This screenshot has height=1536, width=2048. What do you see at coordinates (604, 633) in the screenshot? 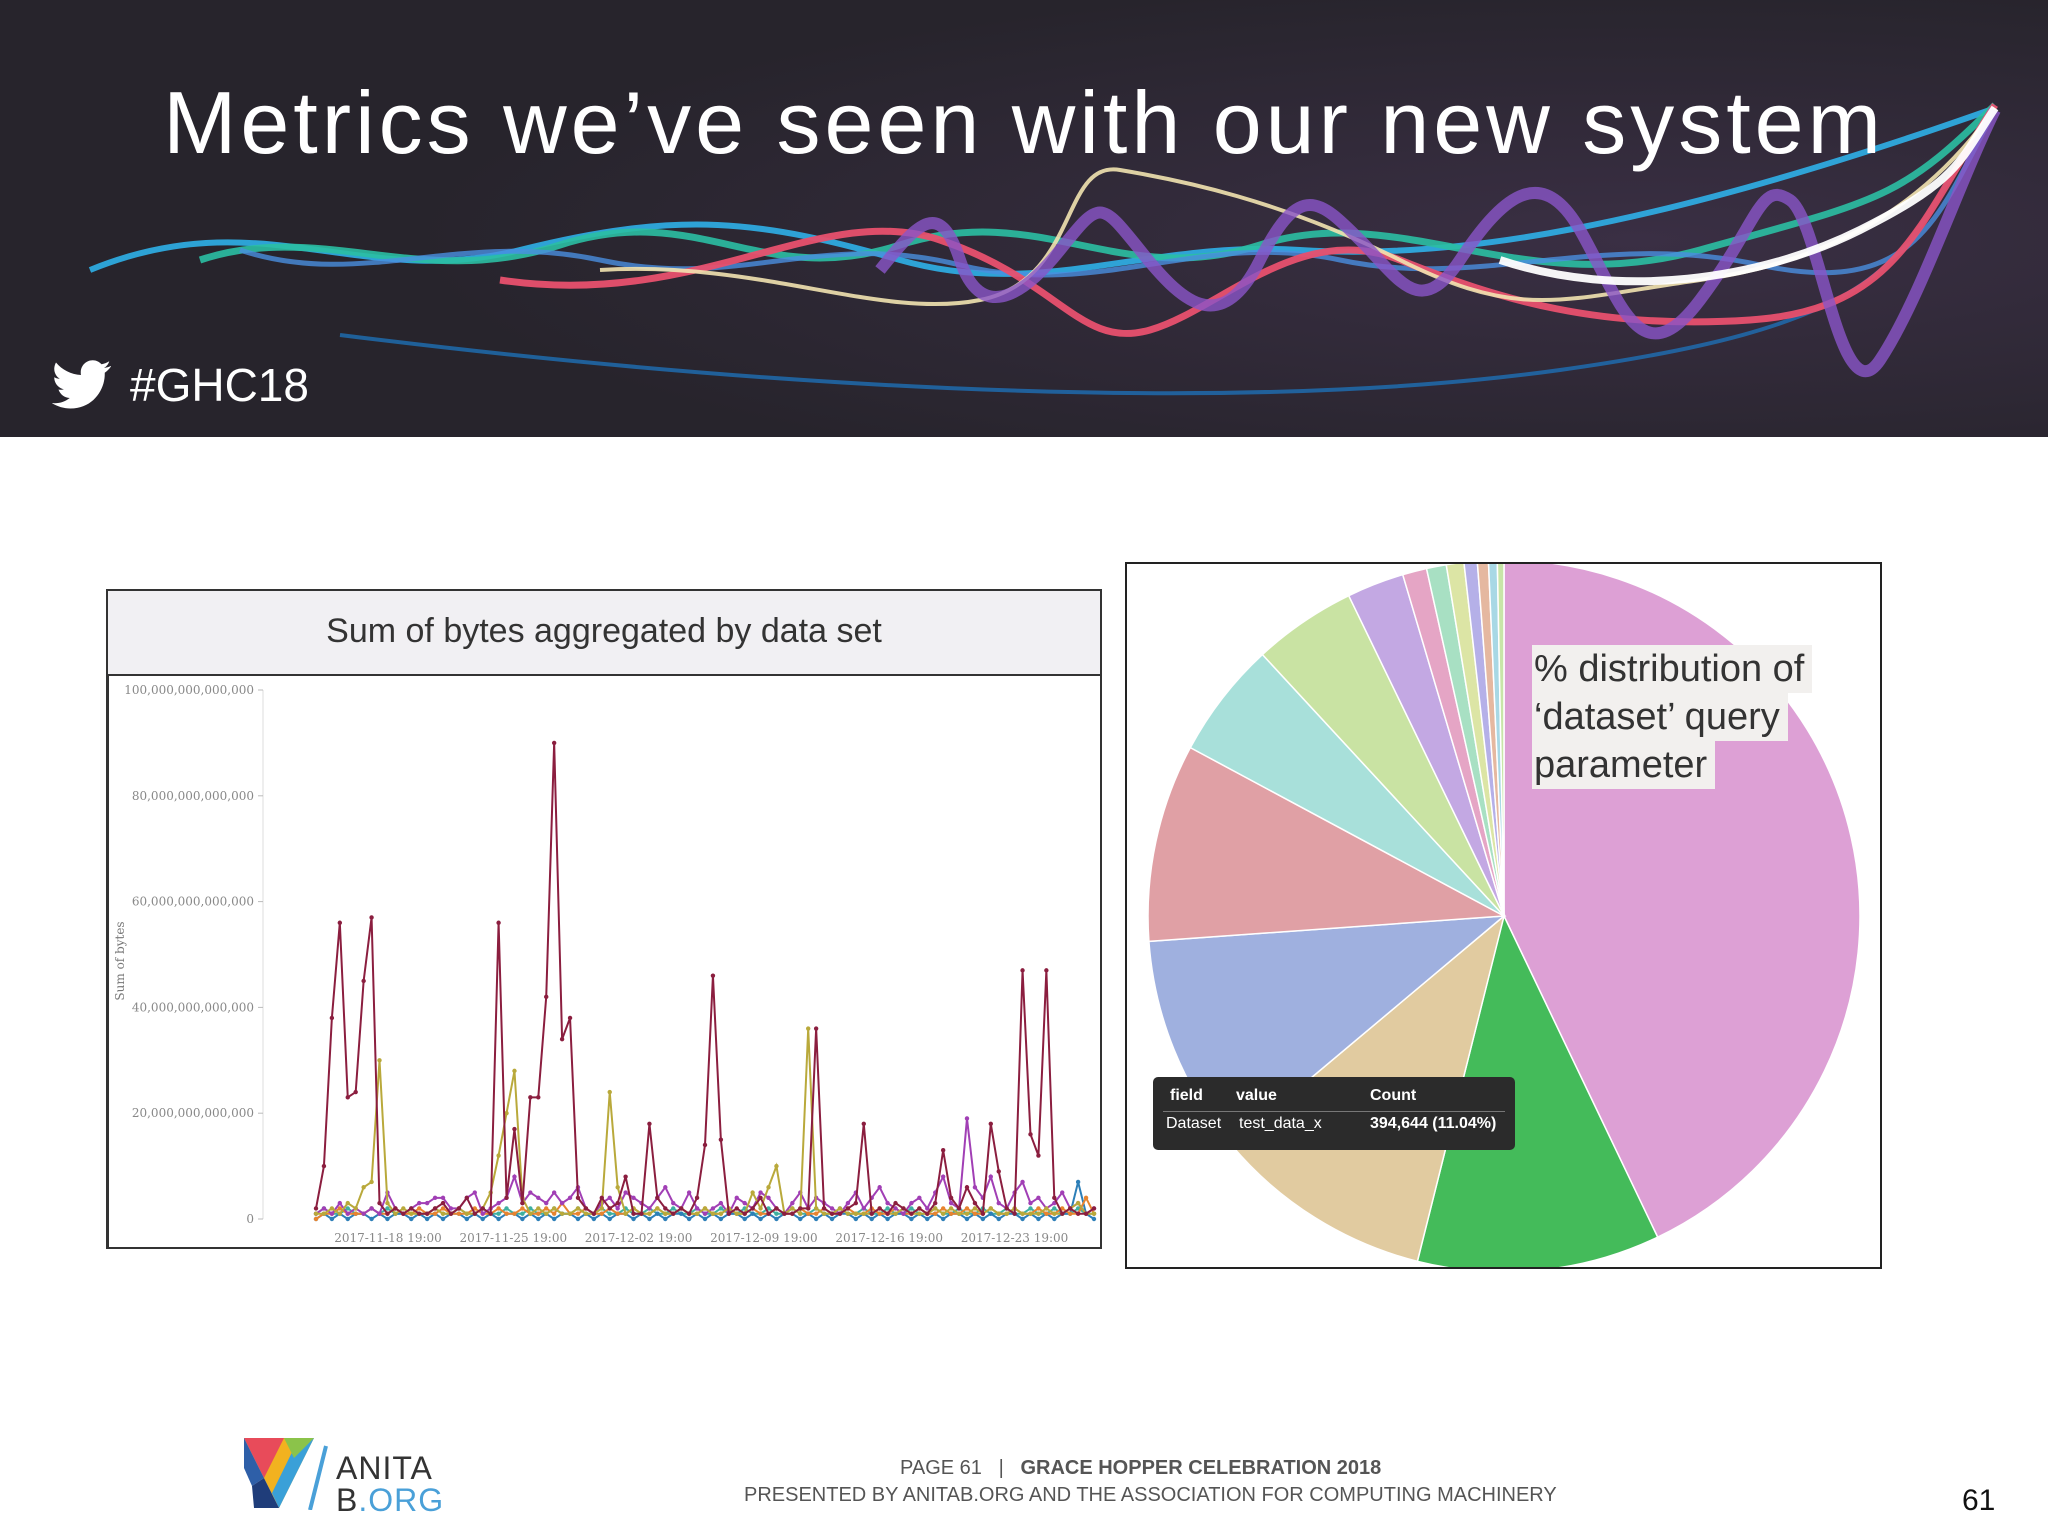
I see `line-chart-title: Sum of bytes aggregated by data set` at bounding box center [604, 633].